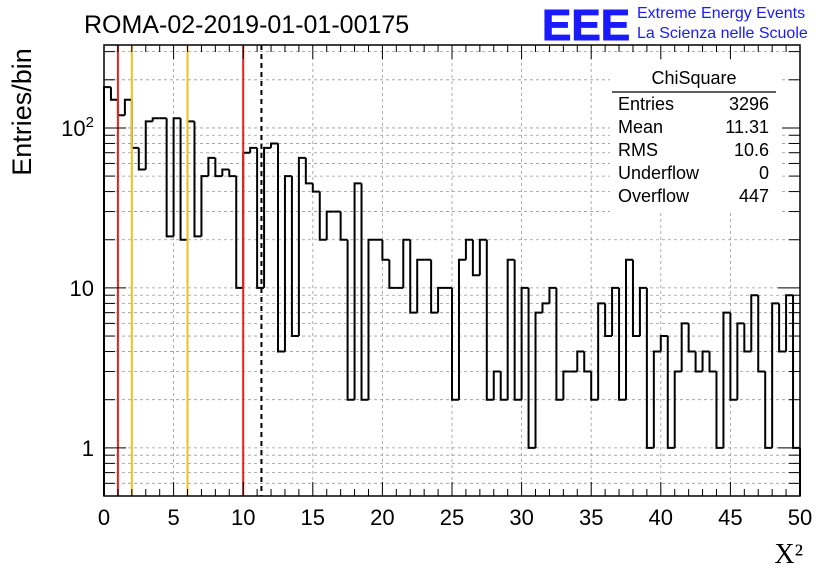 This screenshot has height=572, width=836. Describe the element at coordinates (646, 104) in the screenshot. I see `stats-label: Entries` at that location.